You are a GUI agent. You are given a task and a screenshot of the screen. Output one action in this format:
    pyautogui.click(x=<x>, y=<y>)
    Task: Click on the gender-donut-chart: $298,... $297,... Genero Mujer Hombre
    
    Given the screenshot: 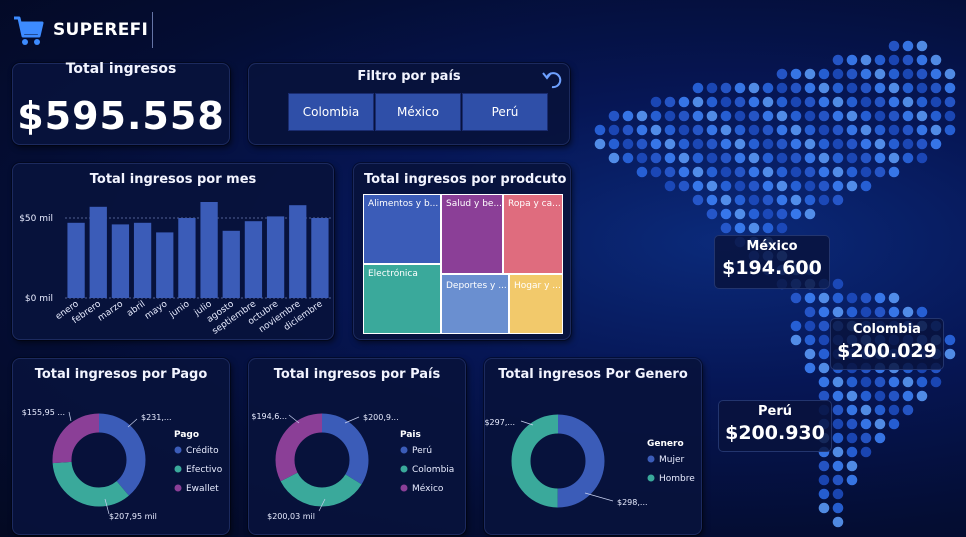 What is the action you would take?
    pyautogui.click(x=594, y=447)
    